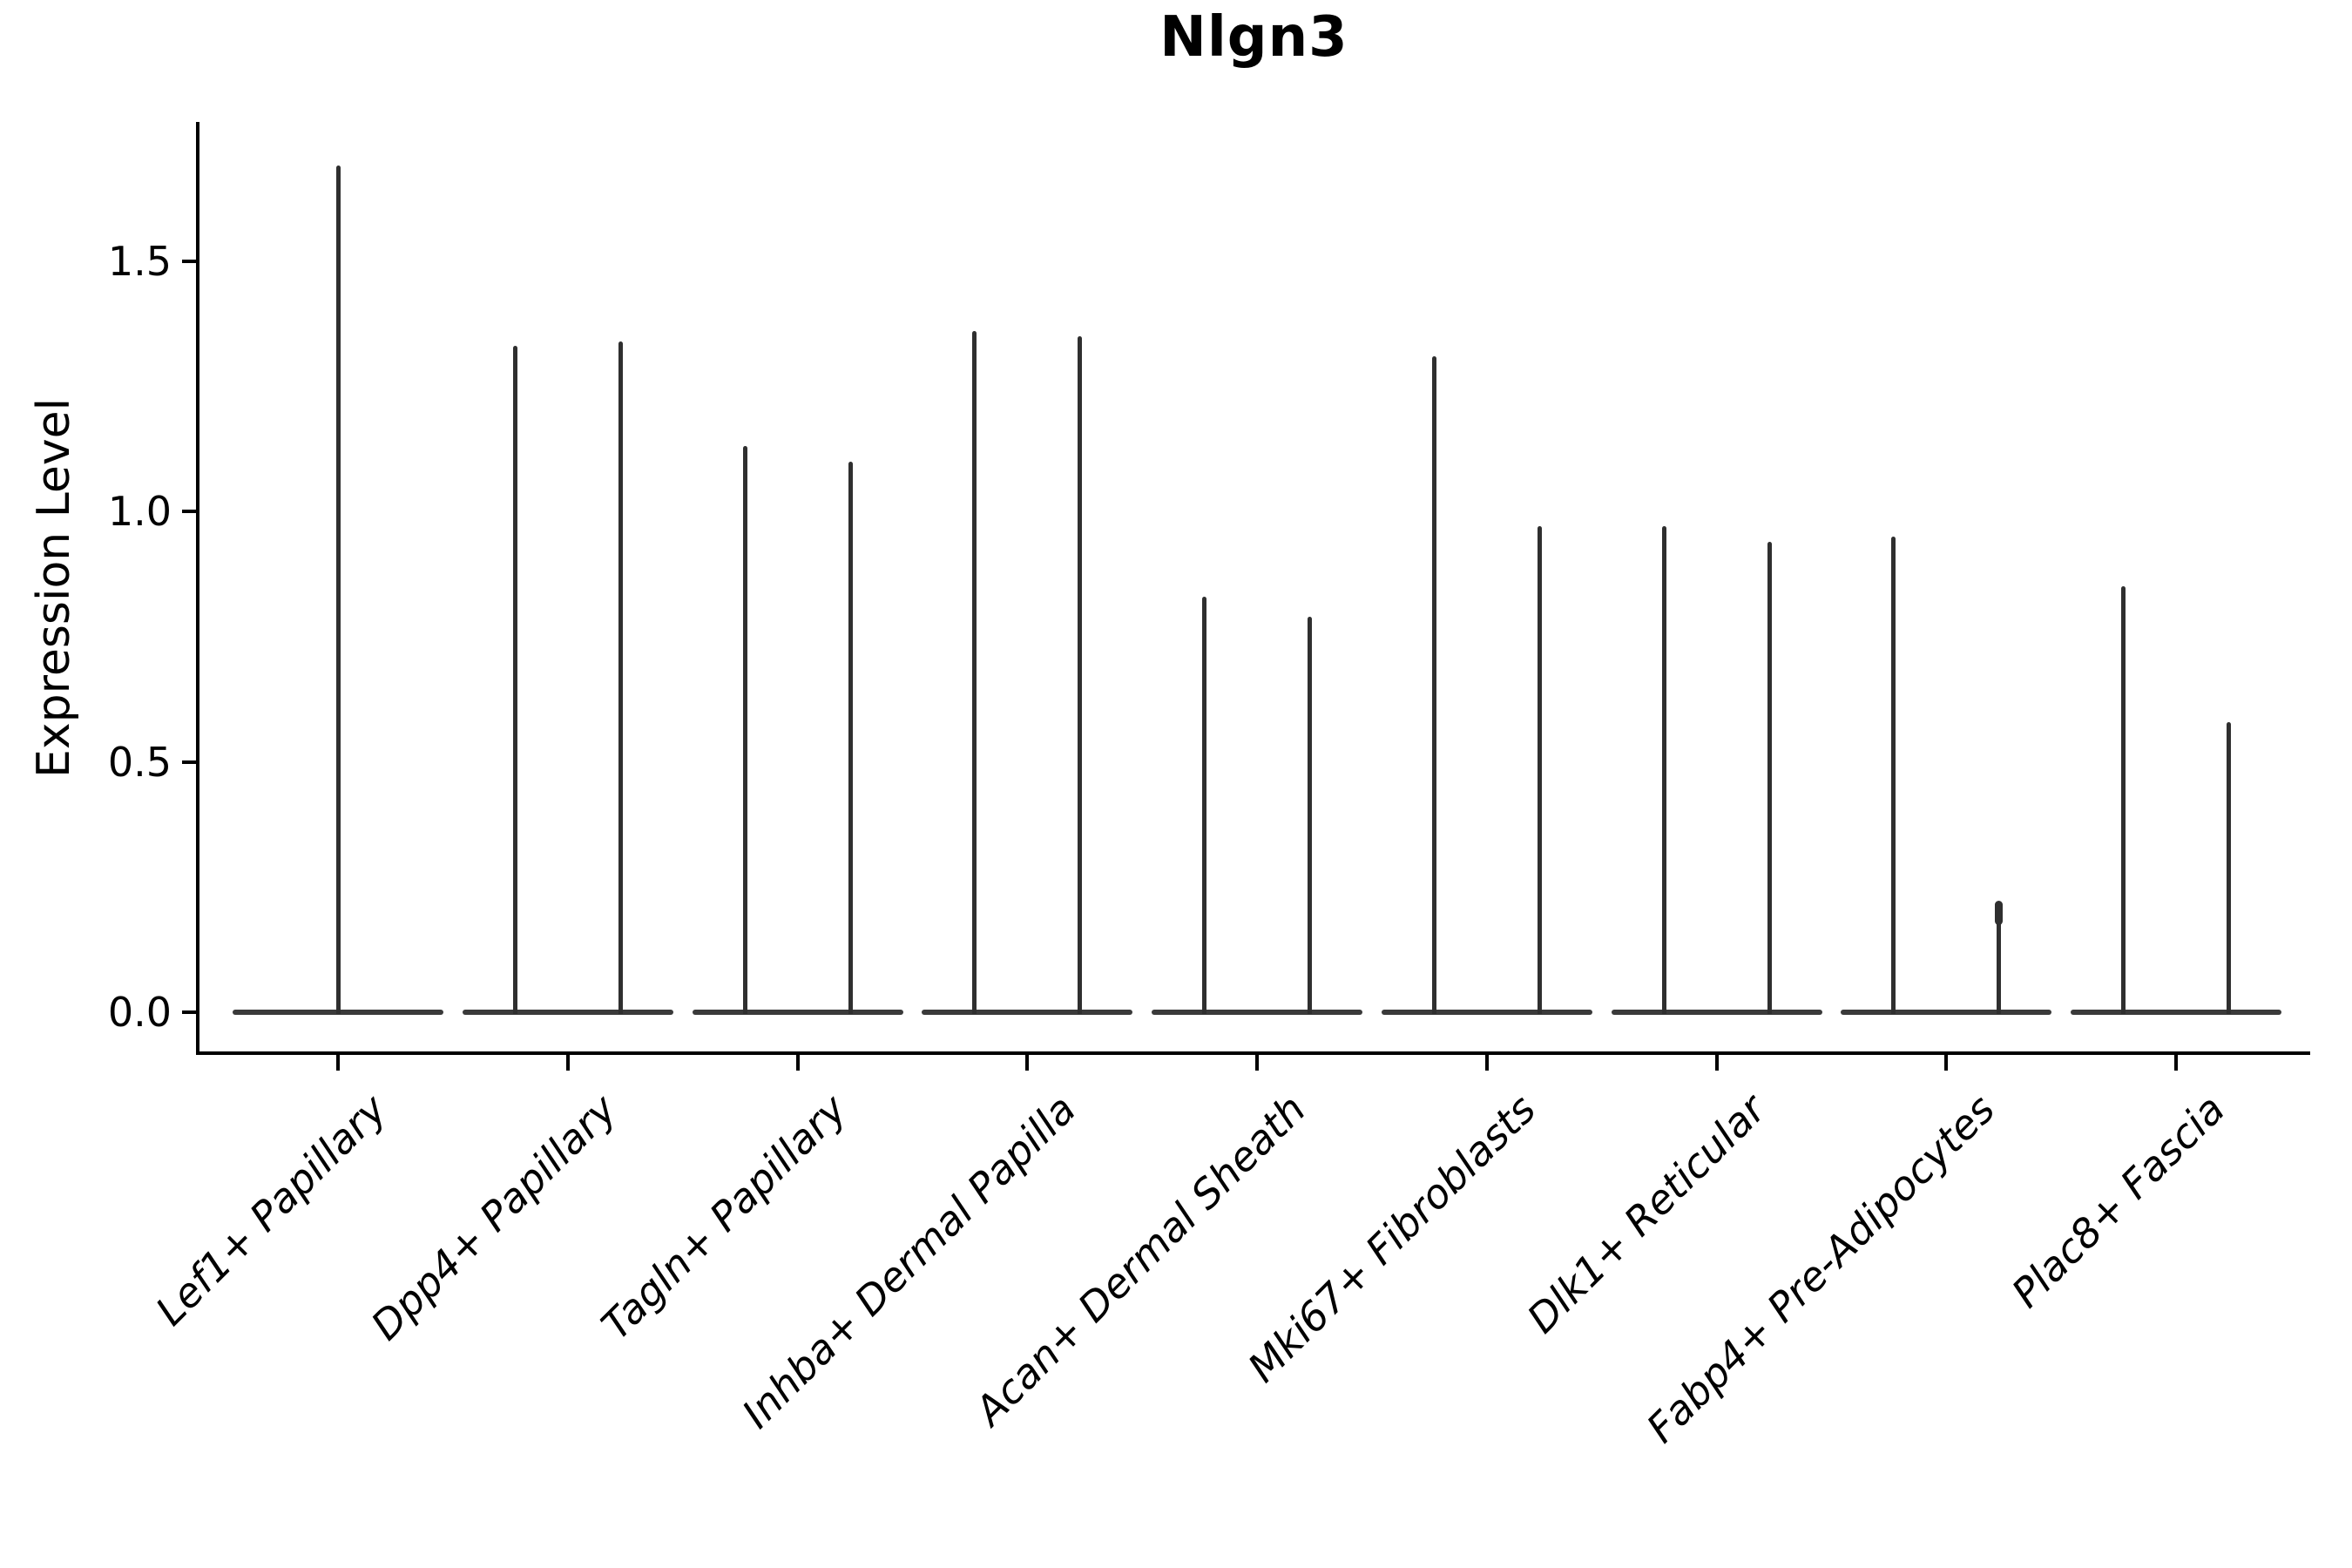 The width and height of the screenshot is (2352, 1568). I want to click on x-tick-label: Dpp4+ Papillary, so click(494, 1217).